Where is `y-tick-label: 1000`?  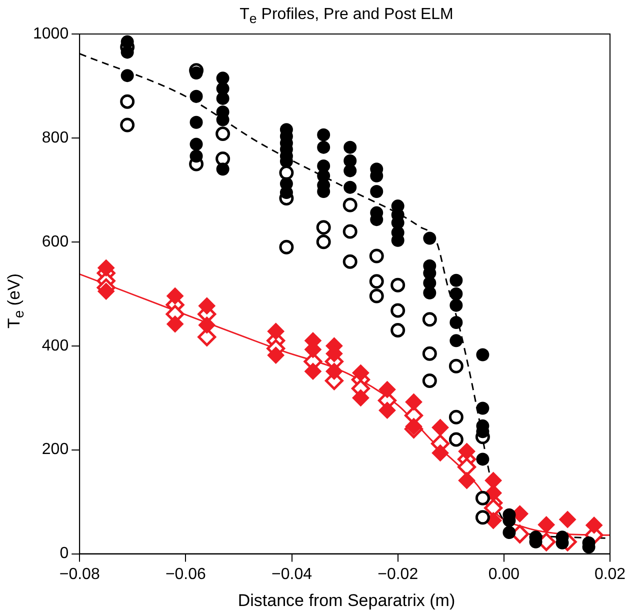 y-tick-label: 1000 is located at coordinates (51, 33).